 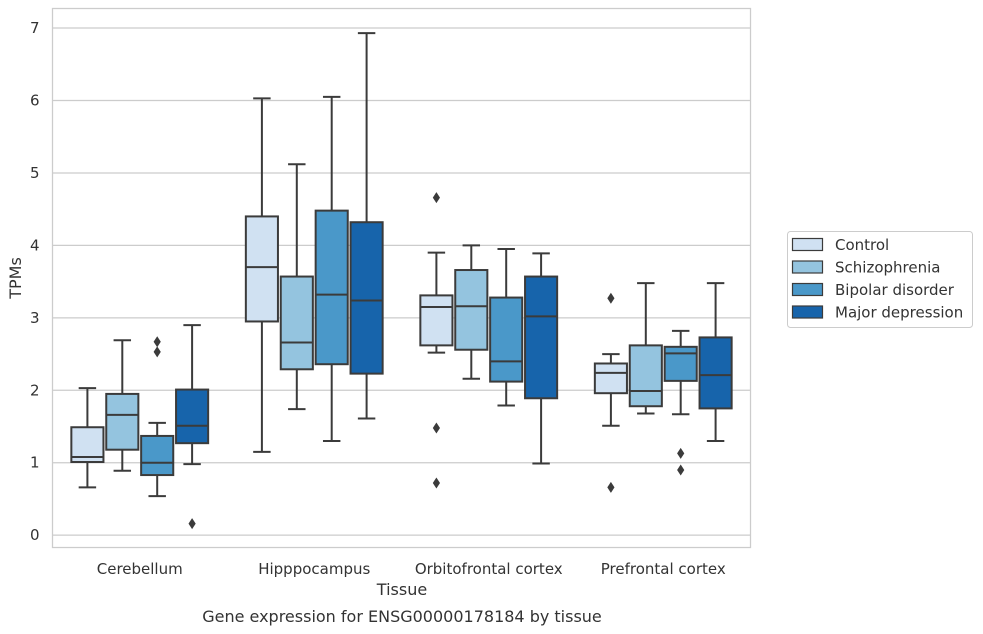 What do you see at coordinates (401, 589) in the screenshot?
I see `x-axis-title: Tissue` at bounding box center [401, 589].